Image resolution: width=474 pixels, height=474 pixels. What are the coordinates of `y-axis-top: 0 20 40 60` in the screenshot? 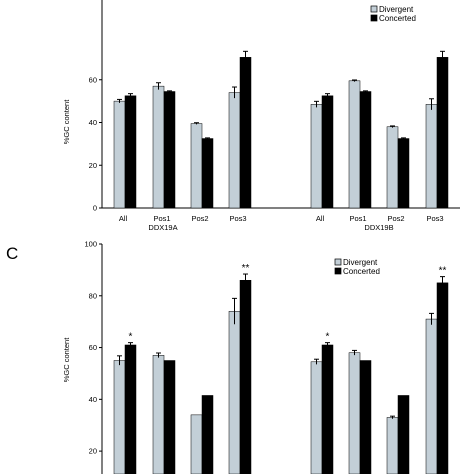 It's located at (96, 106).